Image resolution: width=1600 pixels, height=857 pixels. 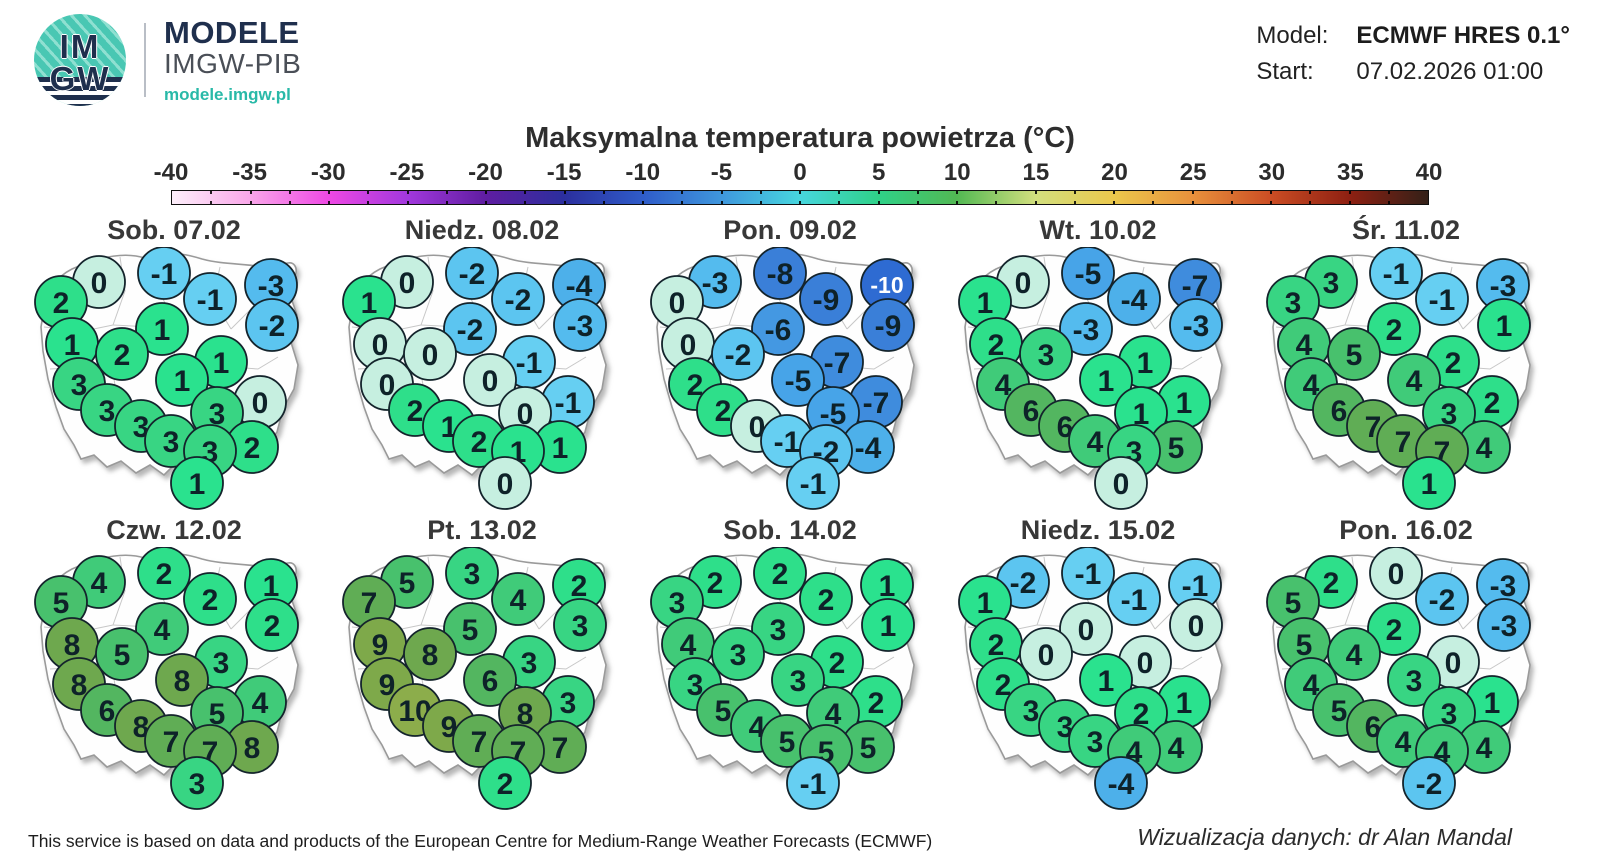 I want to click on imgw-logo: IM GW, so click(x=80, y=60).